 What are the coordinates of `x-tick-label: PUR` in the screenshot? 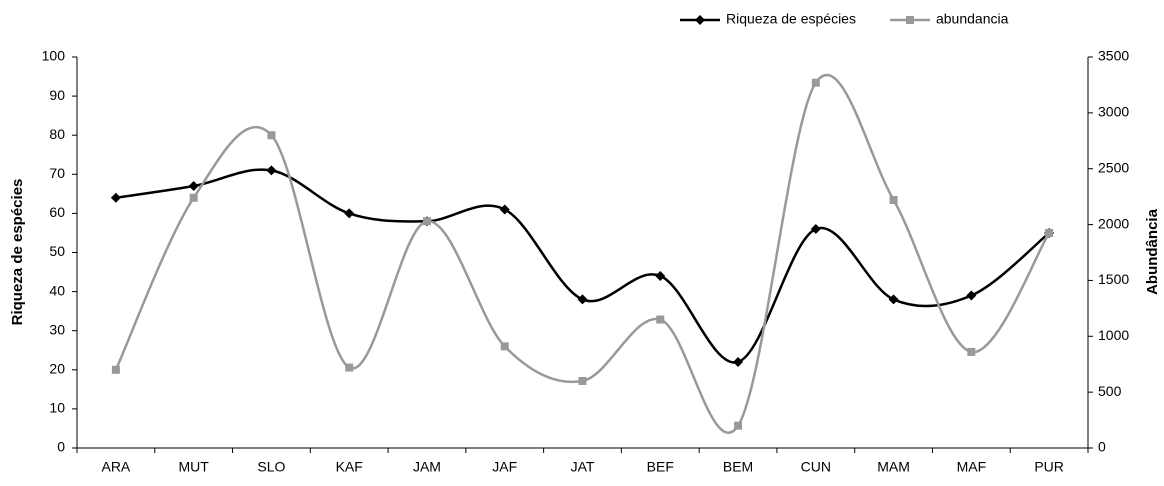 It's located at (1049, 467).